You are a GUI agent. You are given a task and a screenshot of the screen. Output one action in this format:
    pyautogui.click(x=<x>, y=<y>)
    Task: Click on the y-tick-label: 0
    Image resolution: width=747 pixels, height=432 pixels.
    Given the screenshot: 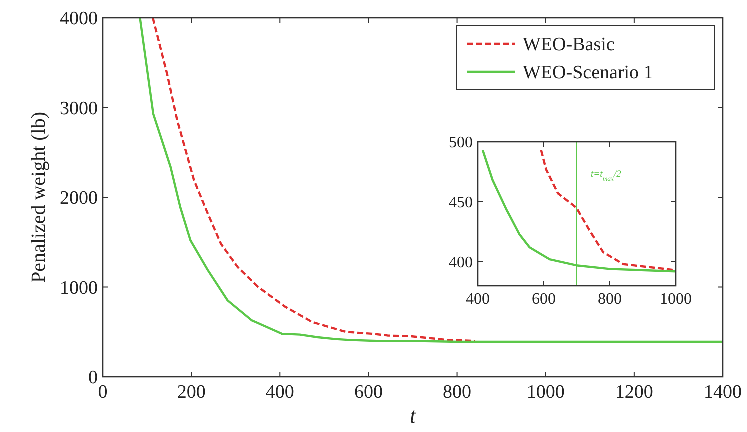 What is the action you would take?
    pyautogui.click(x=93, y=378)
    